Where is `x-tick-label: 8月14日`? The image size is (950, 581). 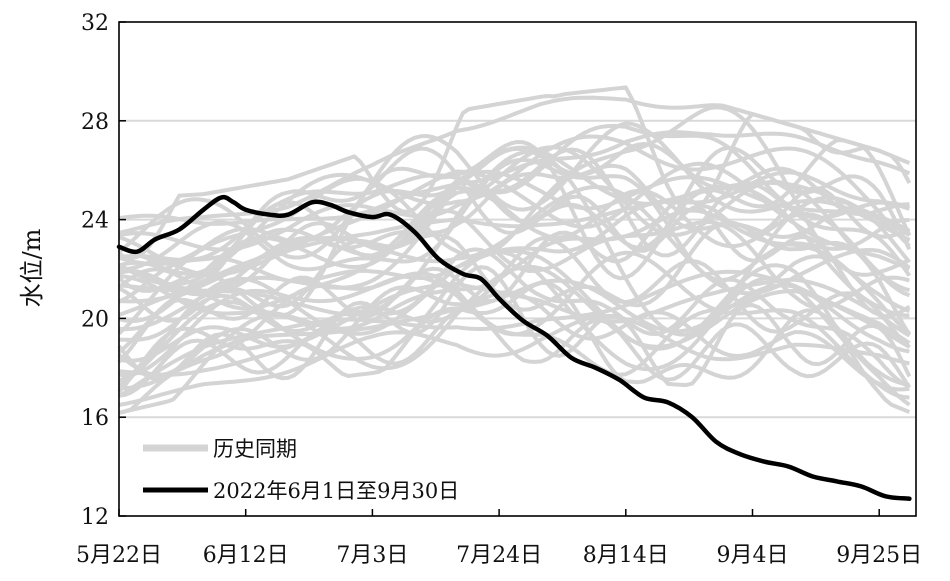 x-tick-label: 8月14日 is located at coordinates (626, 555).